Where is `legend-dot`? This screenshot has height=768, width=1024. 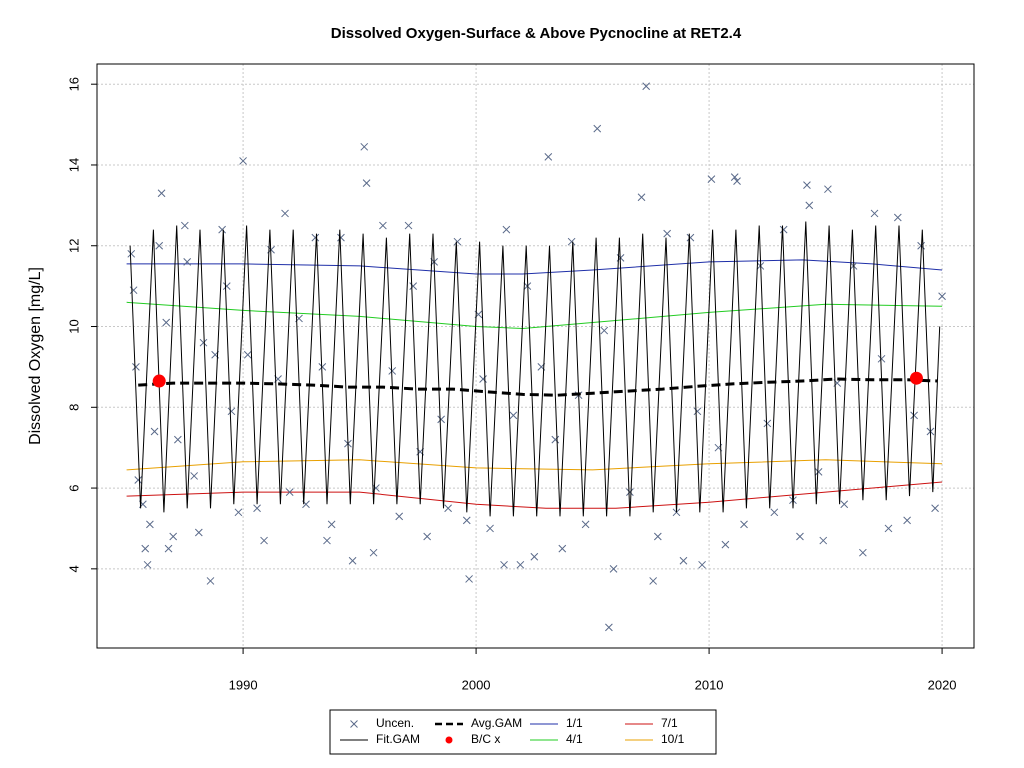
legend-dot is located at coordinates (449, 740).